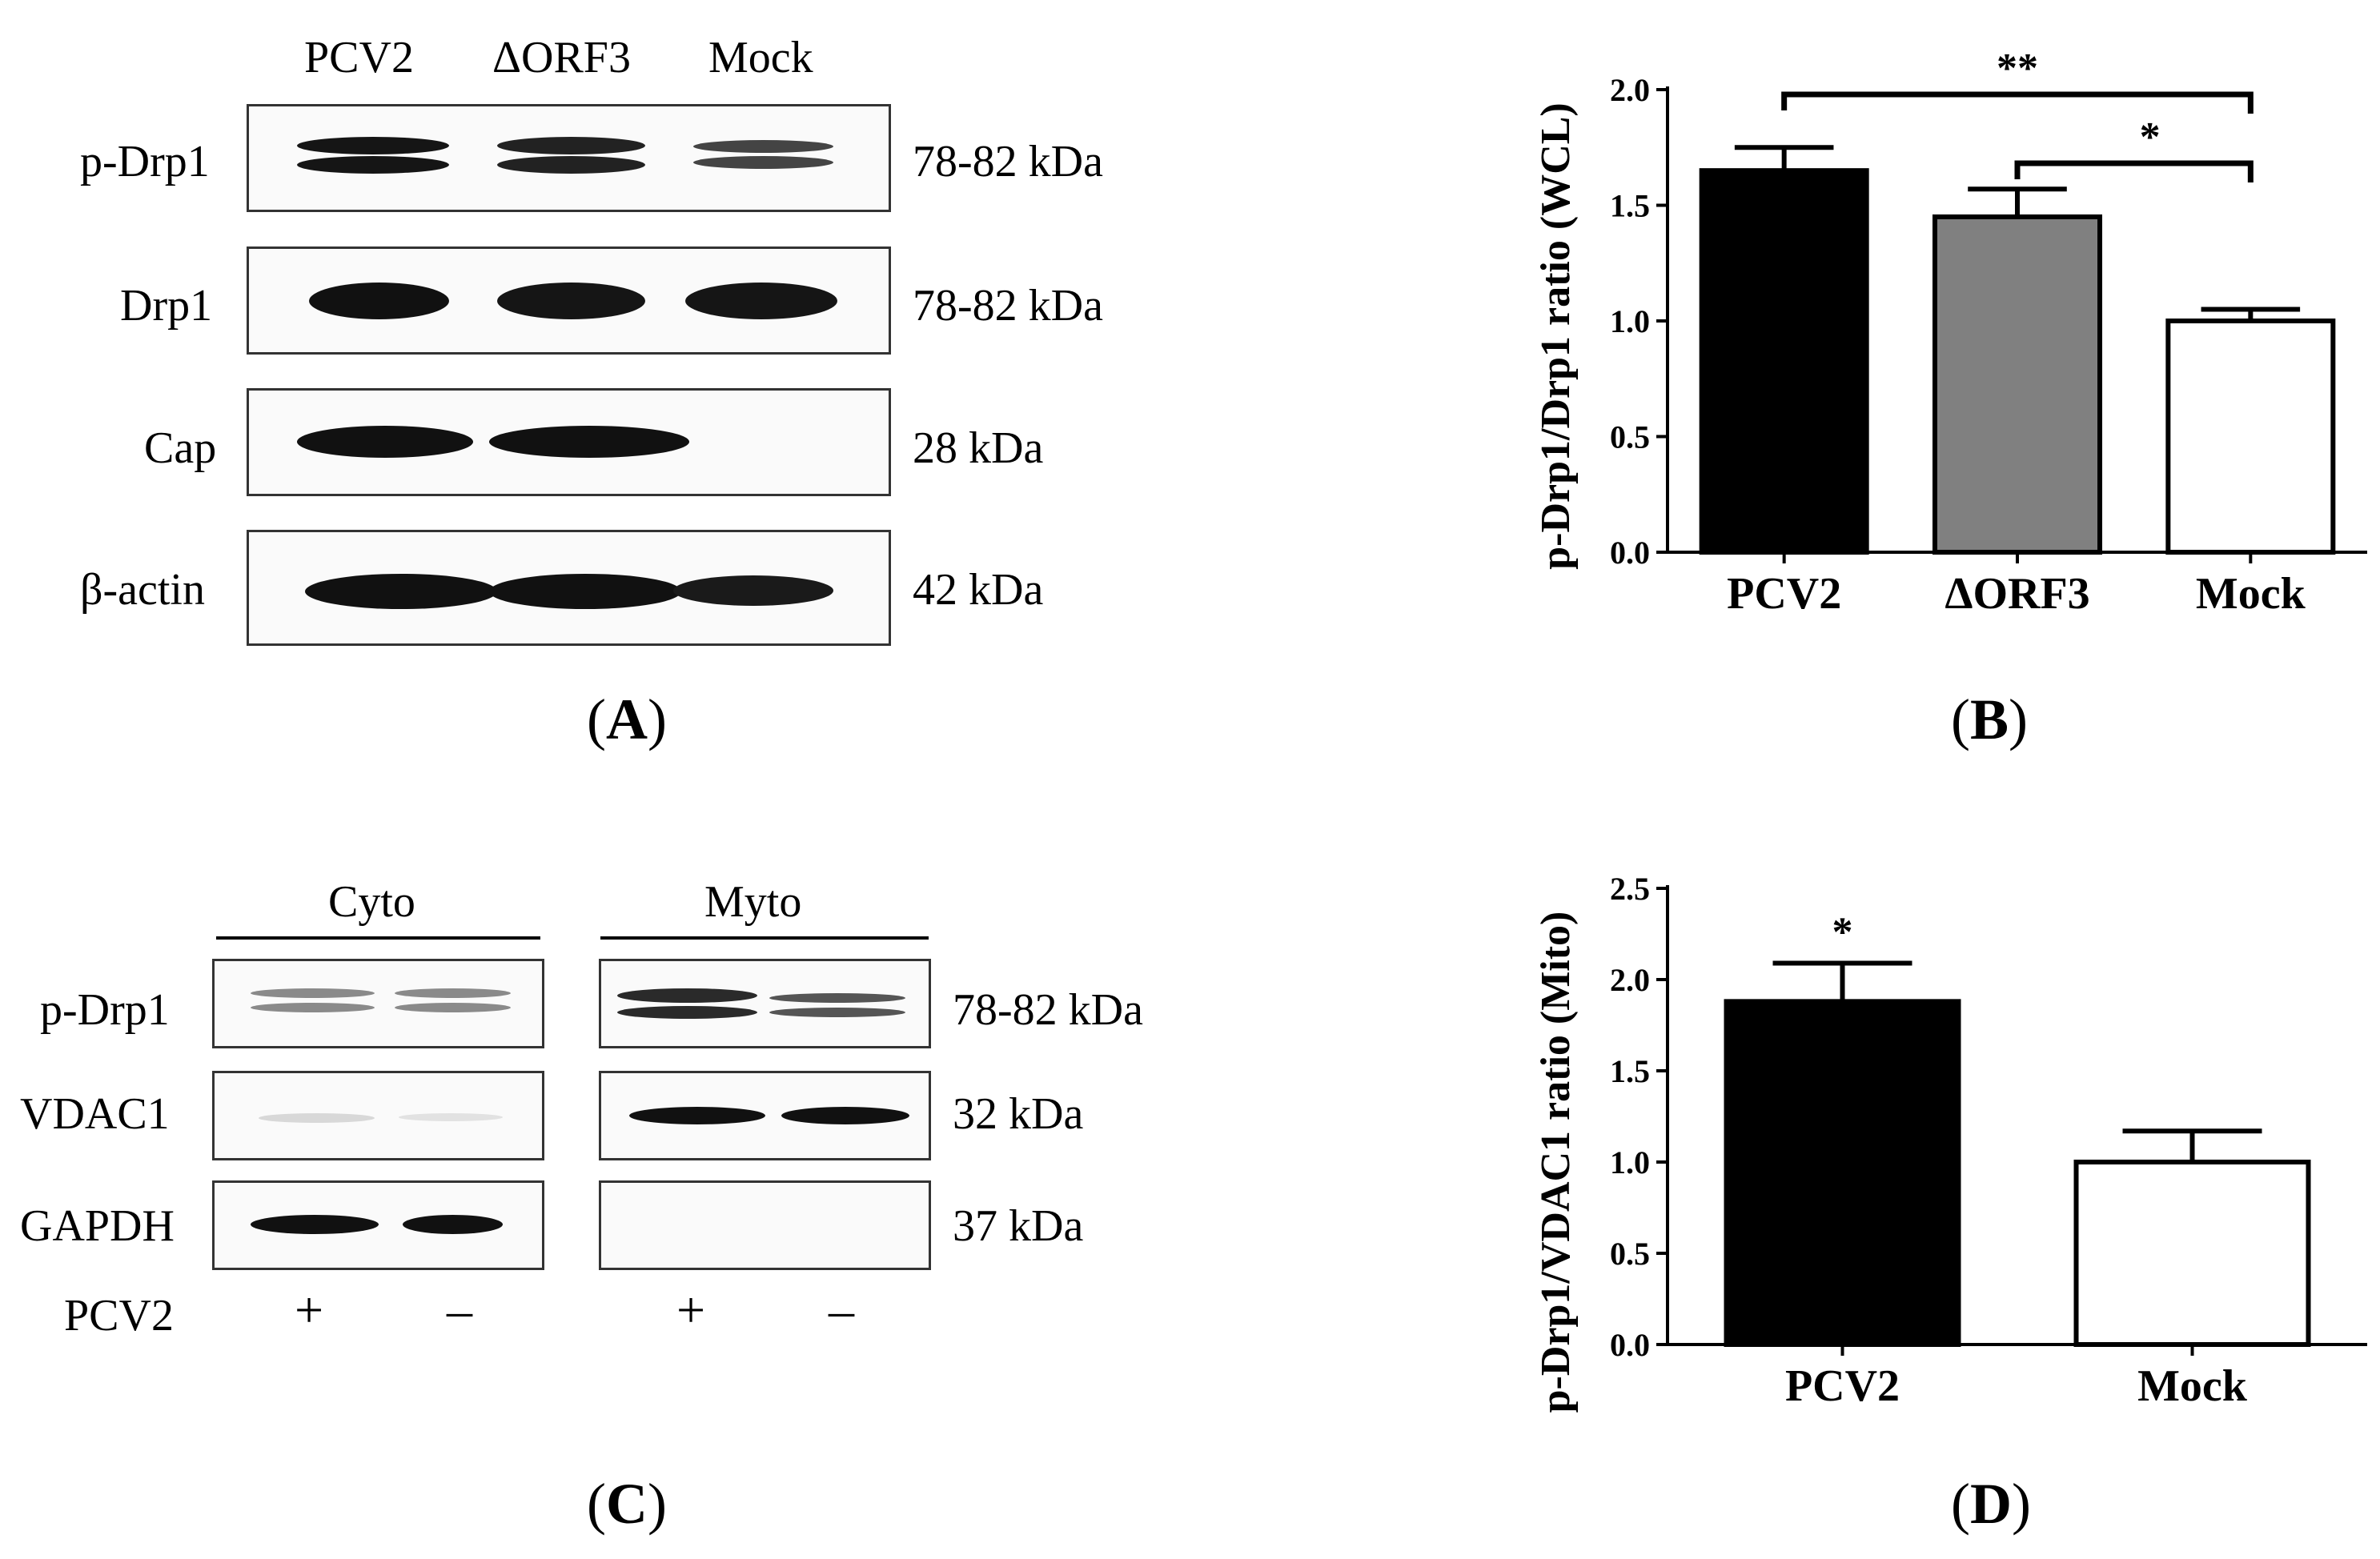 The image size is (2380, 1559). I want to click on blot-size-label: 32 kDa, so click(1019, 1114).